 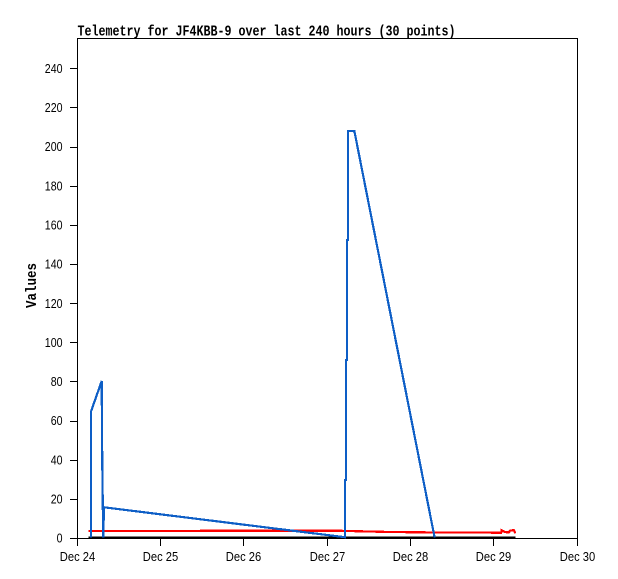 I want to click on svg-text: 180, so click(x=54, y=185).